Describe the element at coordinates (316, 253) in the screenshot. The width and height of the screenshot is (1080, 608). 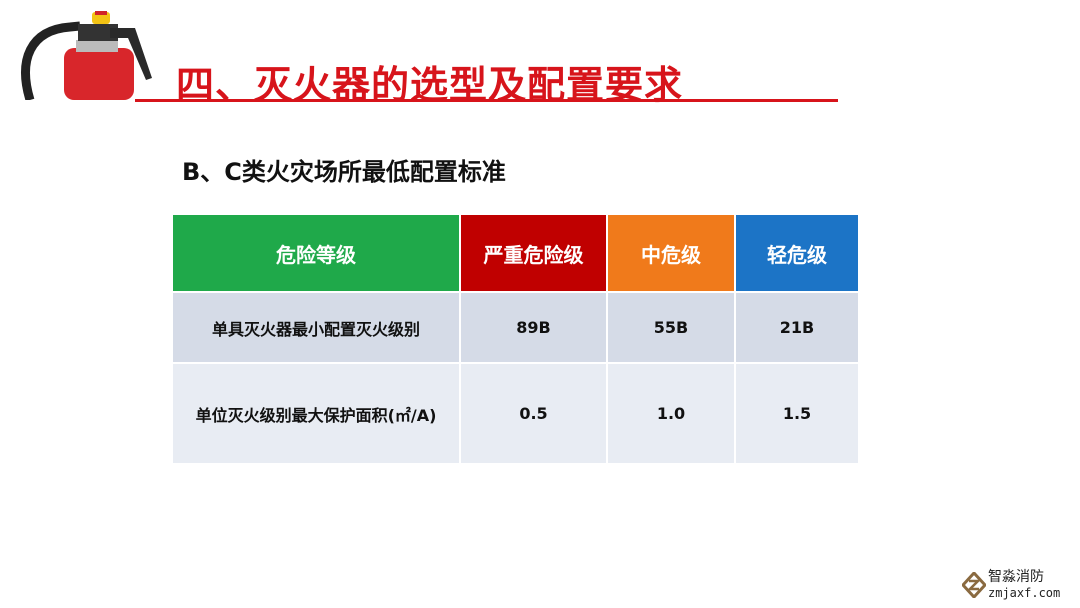
I see `header-hazard-level: 危险等级` at that location.